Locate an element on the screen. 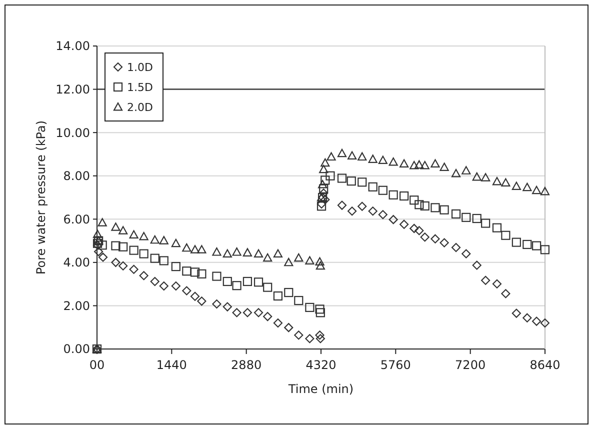 Image resolution: width=593 pixels, height=429 pixels. y-tick-label: 8.00 is located at coordinates (76, 176).